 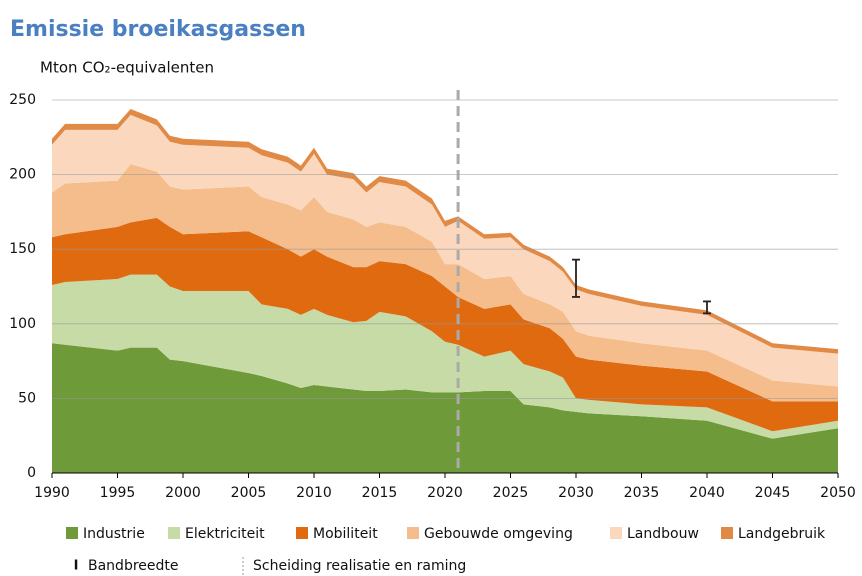 What do you see at coordinates (782, 534) in the screenshot?
I see `legend-label: Landgebruik` at bounding box center [782, 534].